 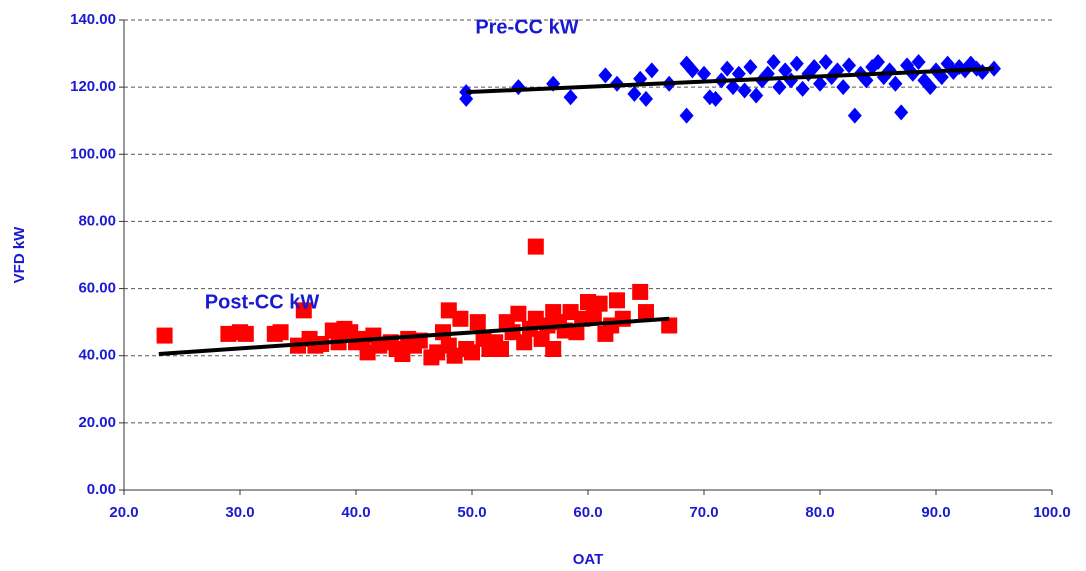 What do you see at coordinates (97, 220) in the screenshot?
I see `y-tick-label: 80.00` at bounding box center [97, 220].